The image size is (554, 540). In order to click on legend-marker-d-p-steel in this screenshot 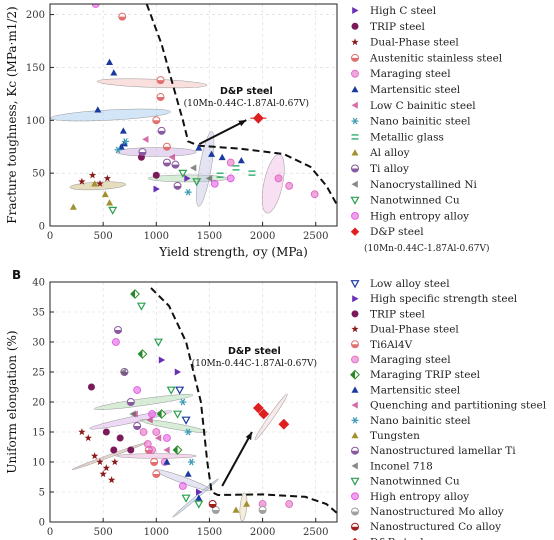, I will do `click(355, 538)`.